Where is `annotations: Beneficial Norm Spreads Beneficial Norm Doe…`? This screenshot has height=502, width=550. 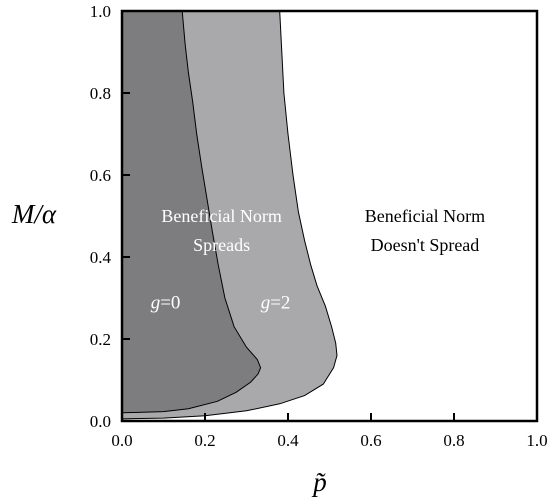 annotations: Beneficial Norm Spreads Beneficial Norm Doe… is located at coordinates (318, 259).